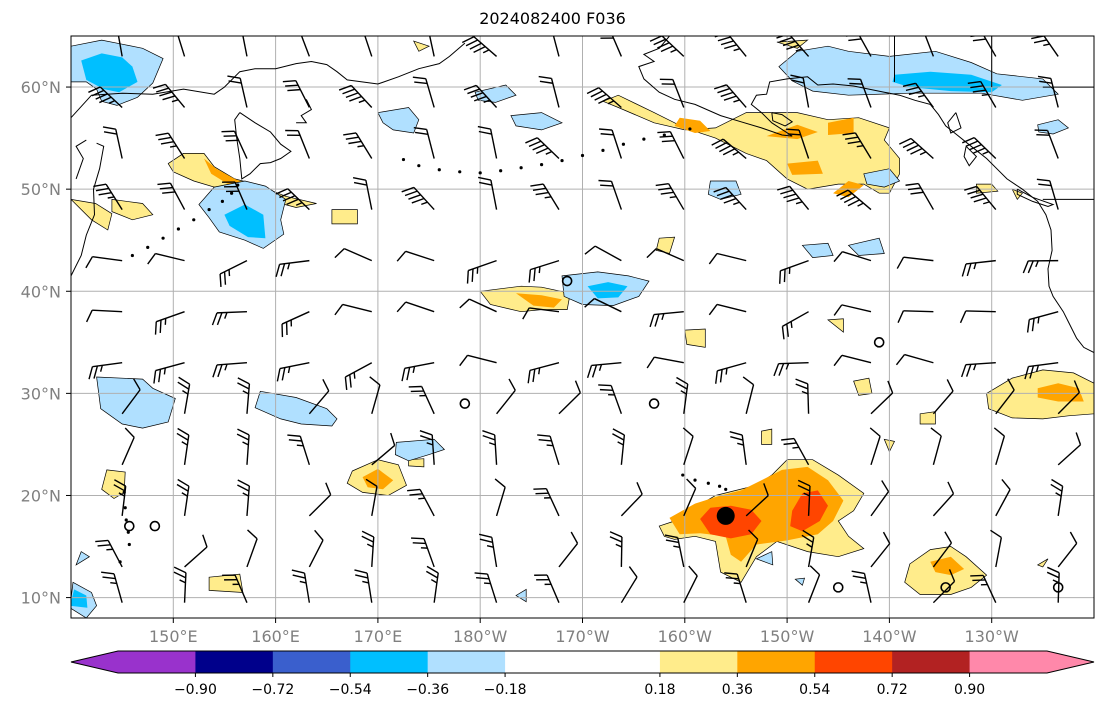 Image resolution: width=1105 pixels, height=712 pixels. I want to click on map-title: 2024082400 F036, so click(552, 18).